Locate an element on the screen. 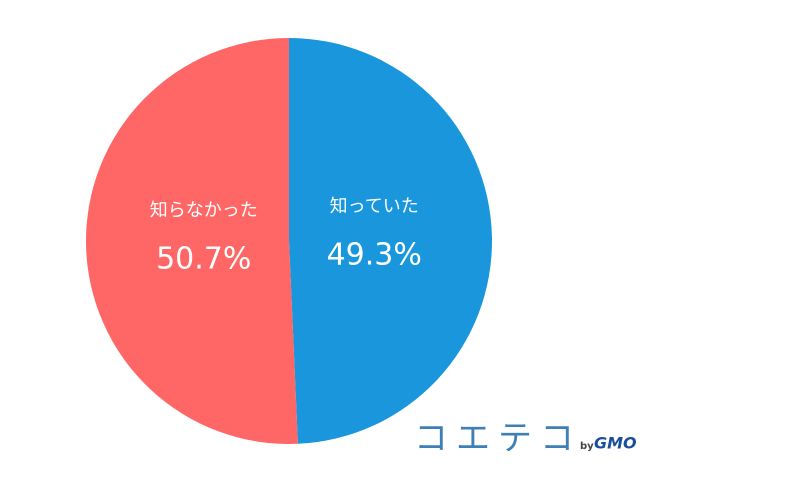 This screenshot has width=800, height=494. logo-by: by is located at coordinates (587, 446).